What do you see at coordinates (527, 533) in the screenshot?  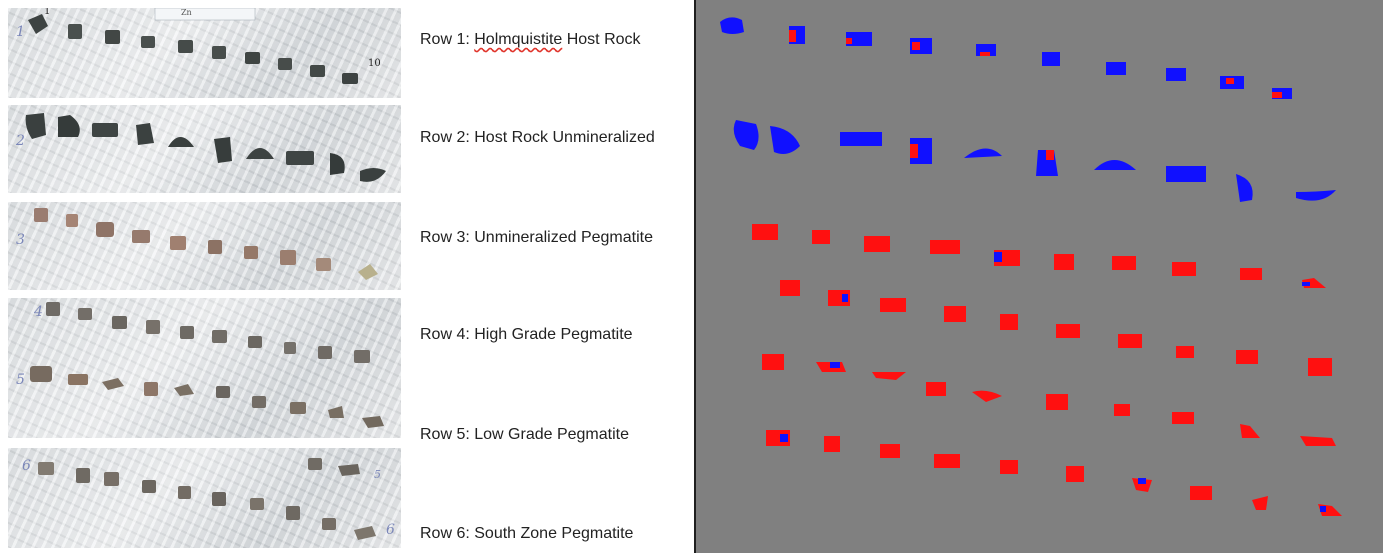 I see `row-label-6: Row 6: South Zone Pegmatite` at bounding box center [527, 533].